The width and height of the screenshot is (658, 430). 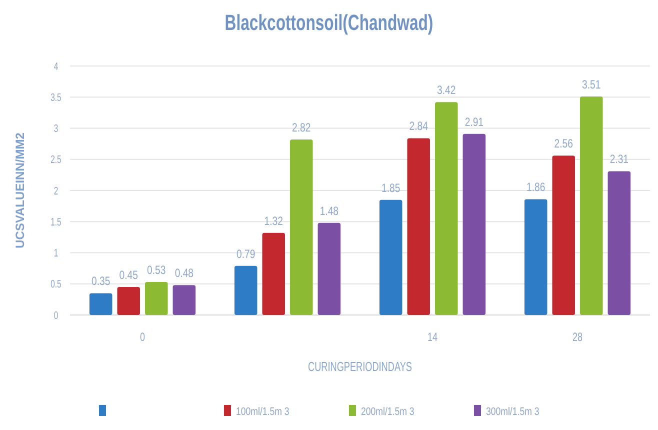 I want to click on legend-label: 200ml/1.5m 3, so click(x=388, y=412).